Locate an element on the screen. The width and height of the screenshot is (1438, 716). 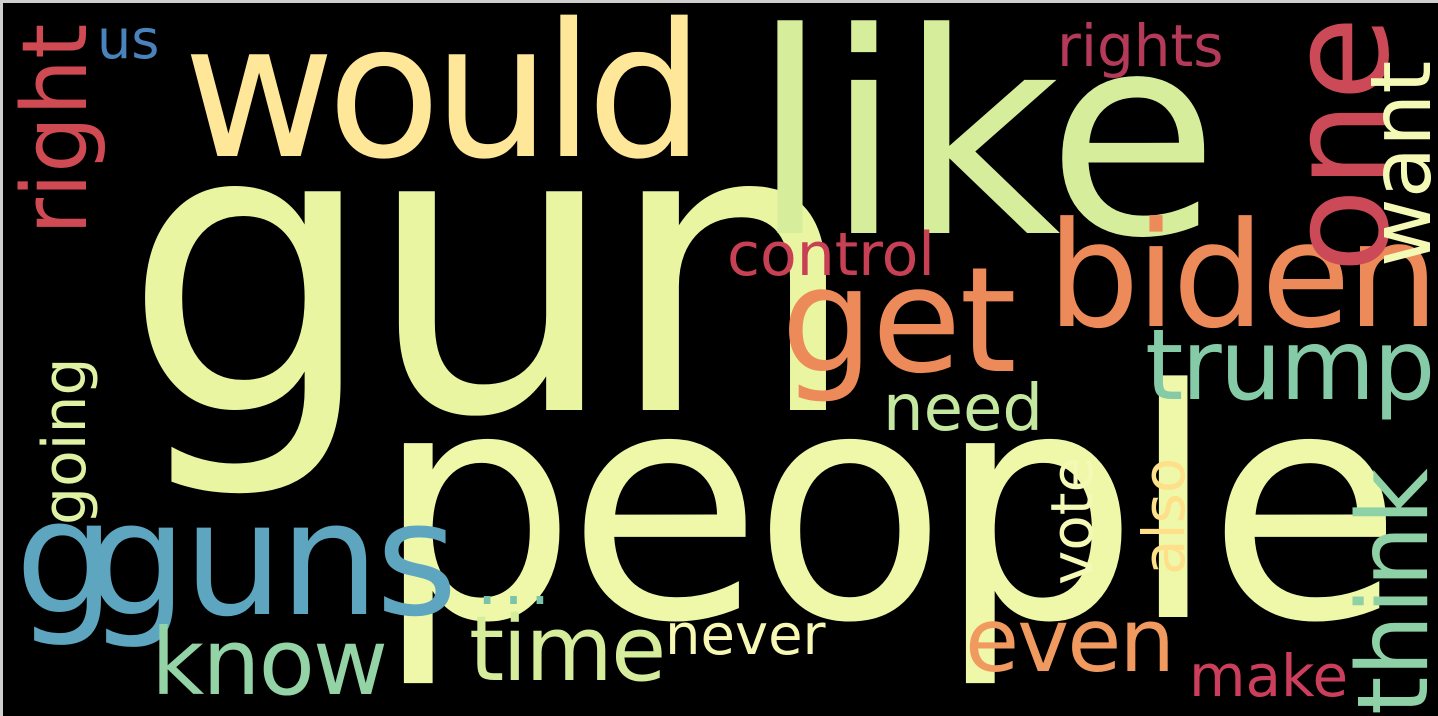
word-biden: biden is located at coordinates (1242, 276).